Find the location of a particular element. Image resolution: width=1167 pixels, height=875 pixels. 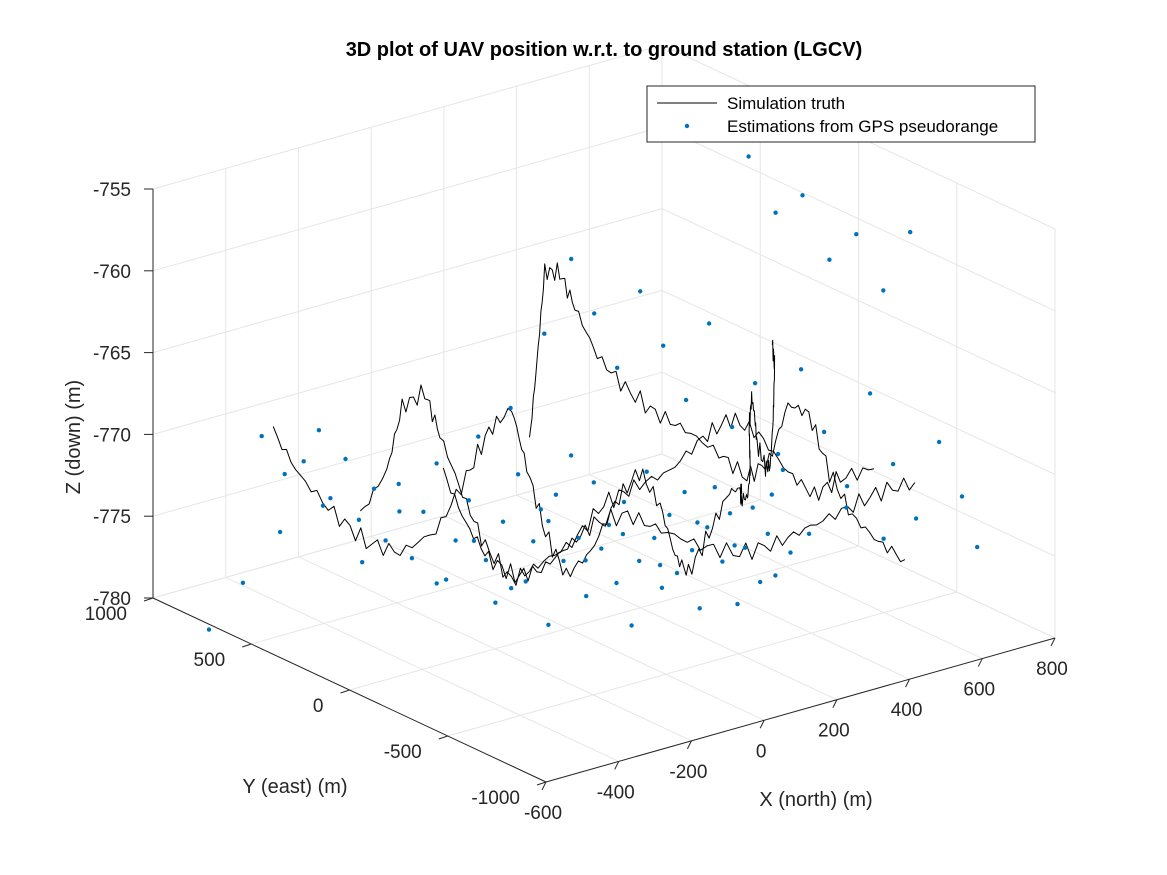

truth-trajectory-line is located at coordinates (679, 525).